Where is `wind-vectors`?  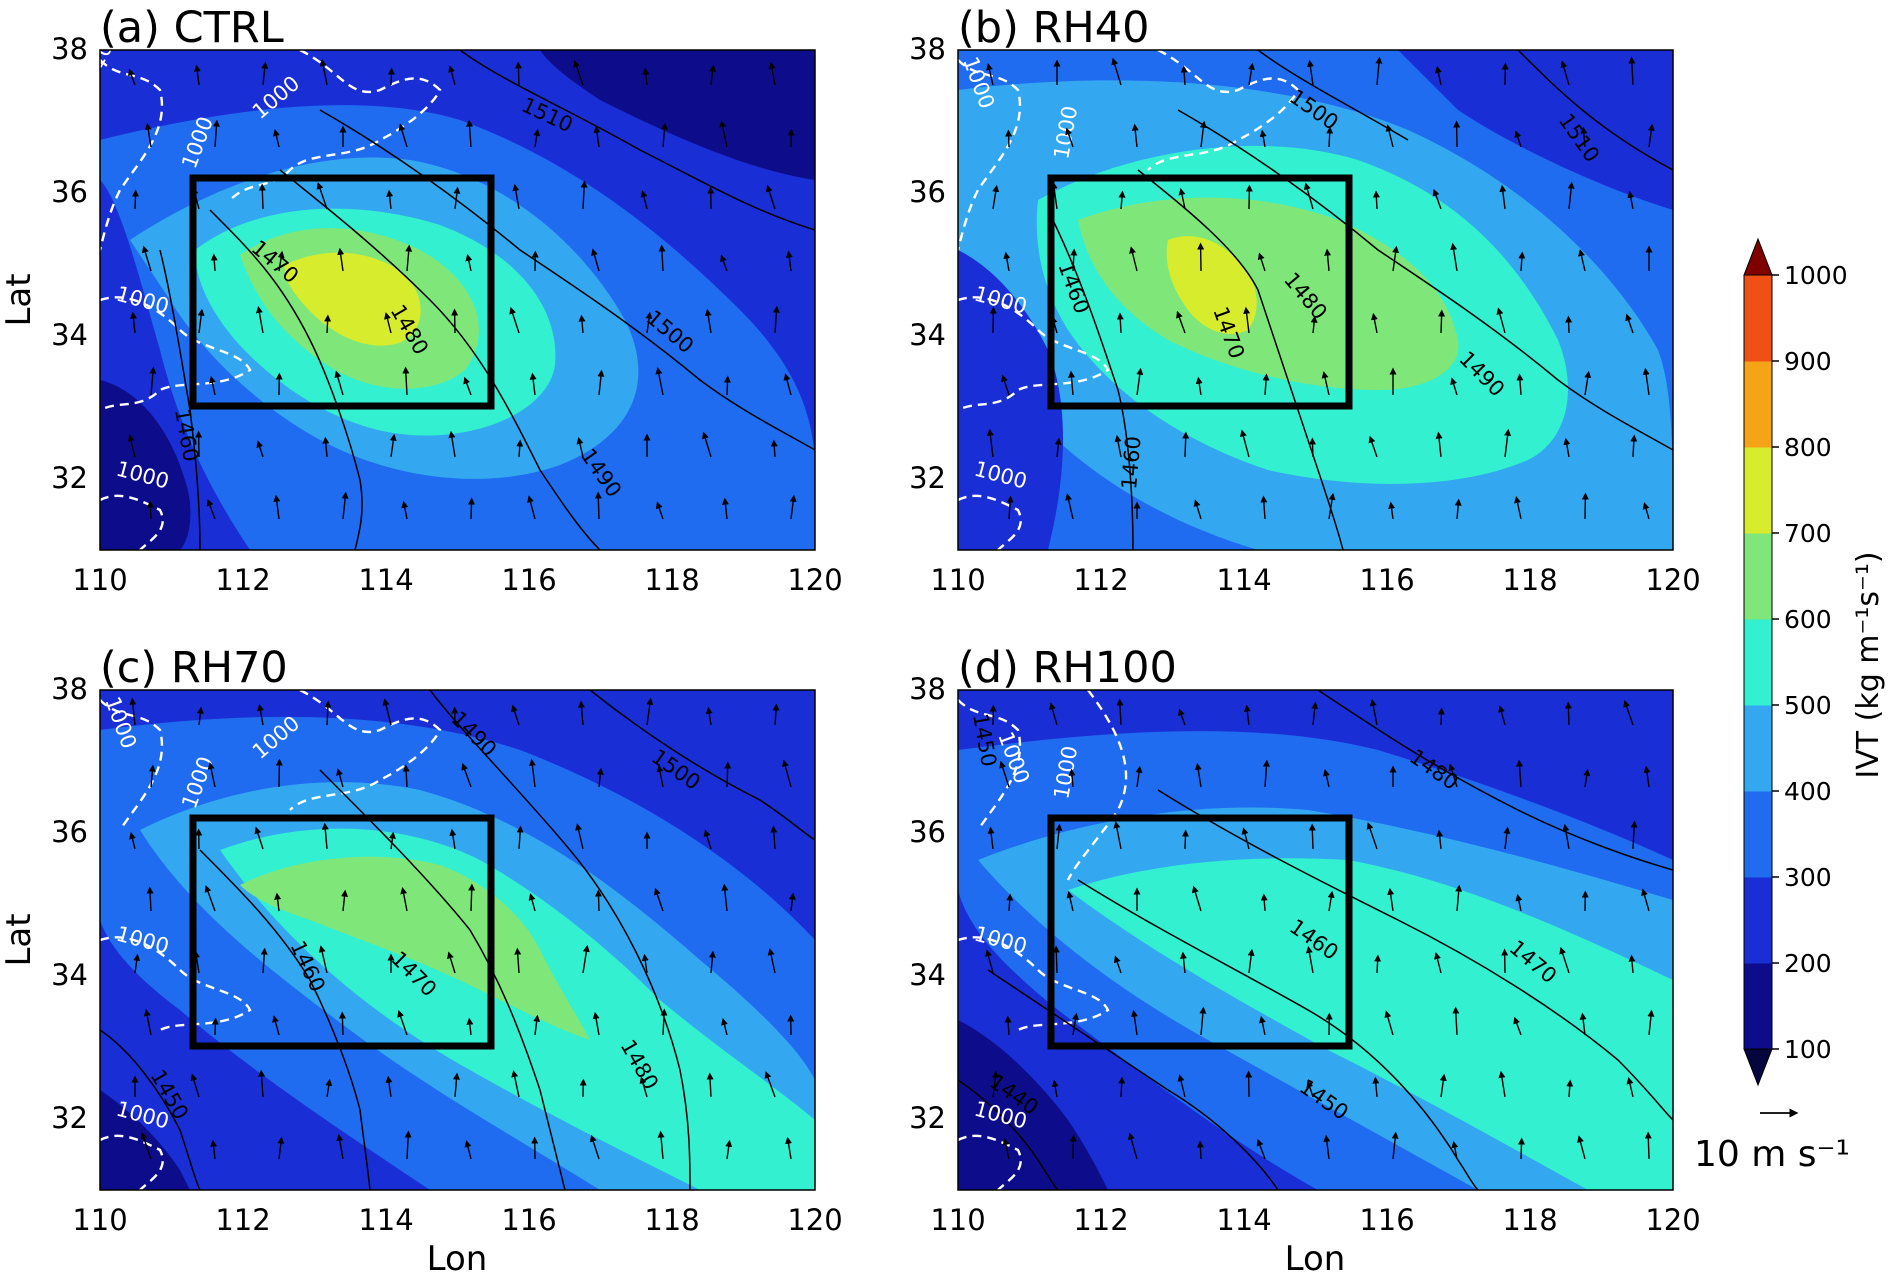 wind-vectors is located at coordinates (462, 289).